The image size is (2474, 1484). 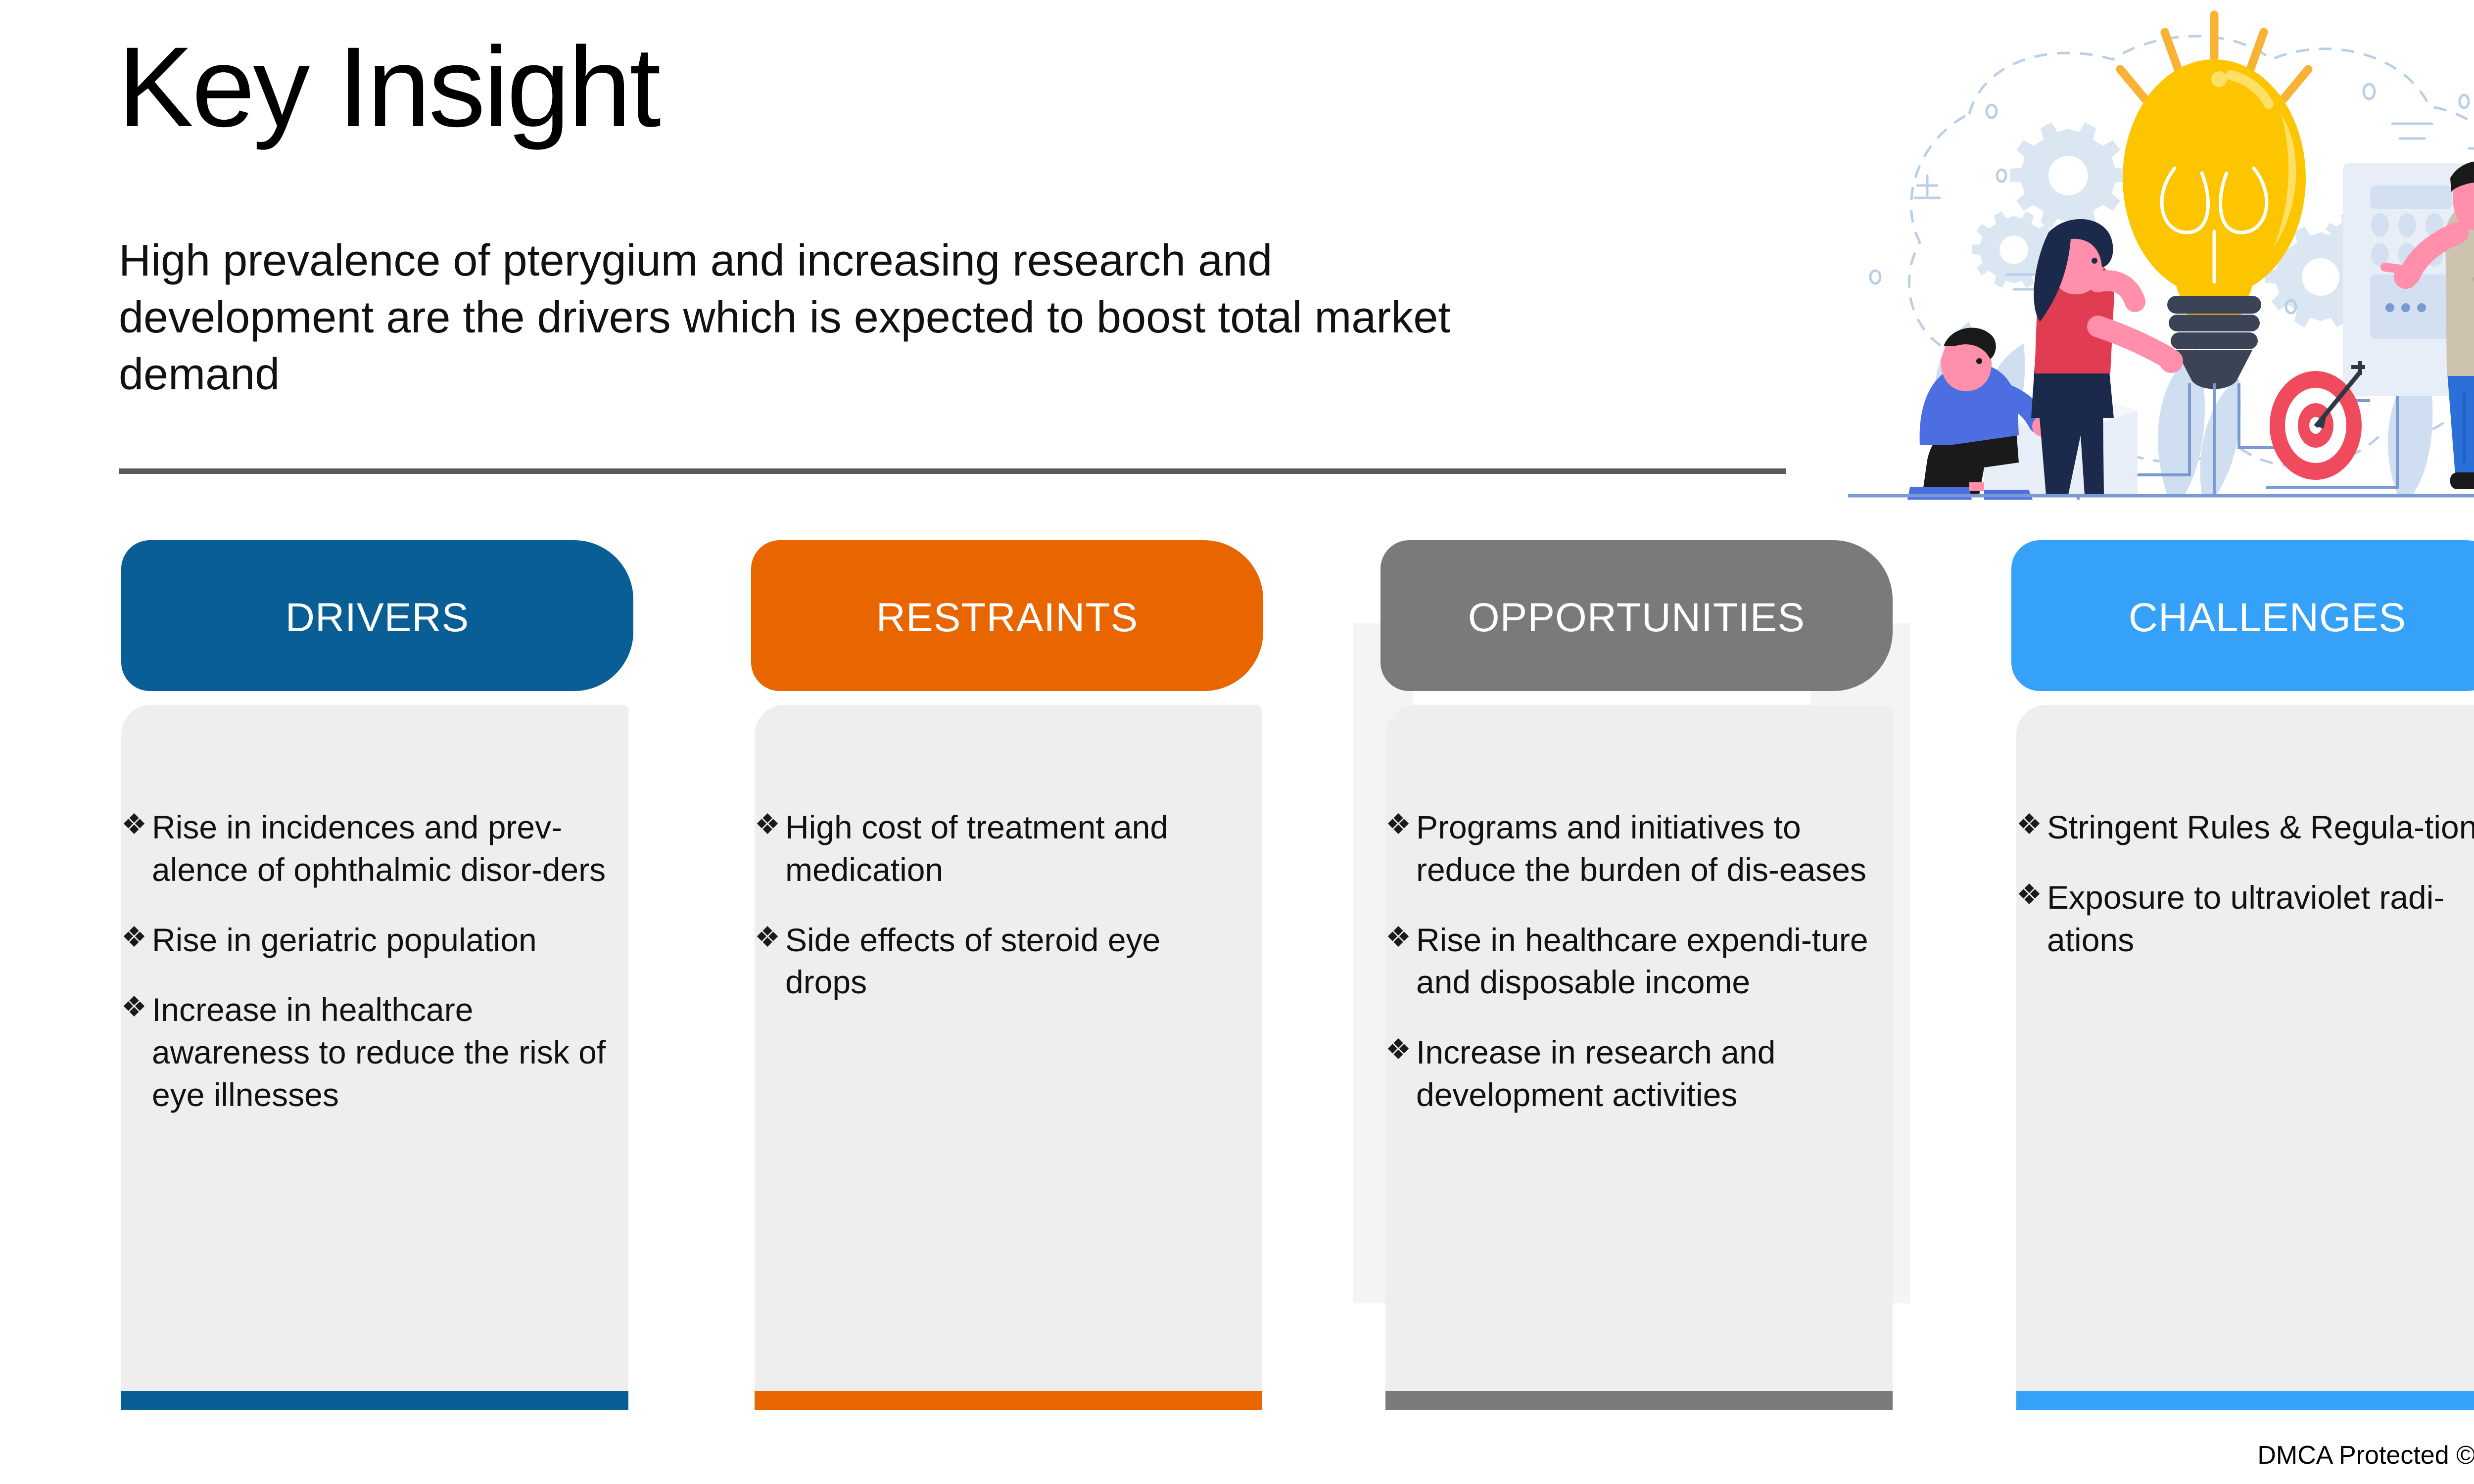 What do you see at coordinates (2147, 252) in the screenshot?
I see `idea-teamwork-lightbulb-illustration` at bounding box center [2147, 252].